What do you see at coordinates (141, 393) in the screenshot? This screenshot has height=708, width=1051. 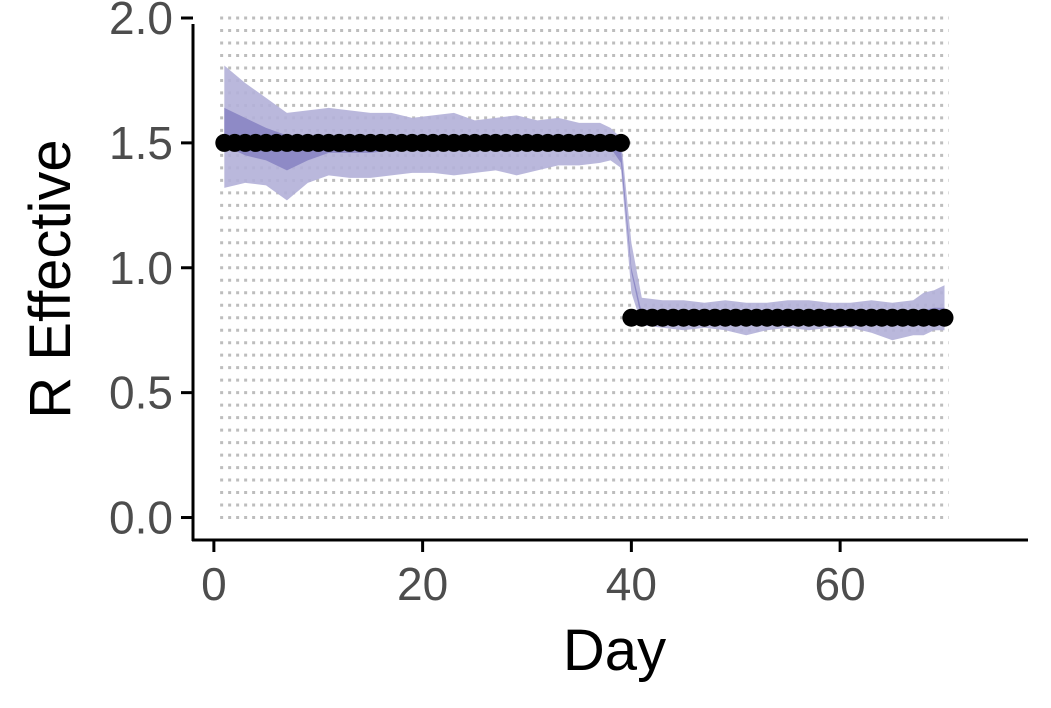 I see `y-tick-label: 0.5` at bounding box center [141, 393].